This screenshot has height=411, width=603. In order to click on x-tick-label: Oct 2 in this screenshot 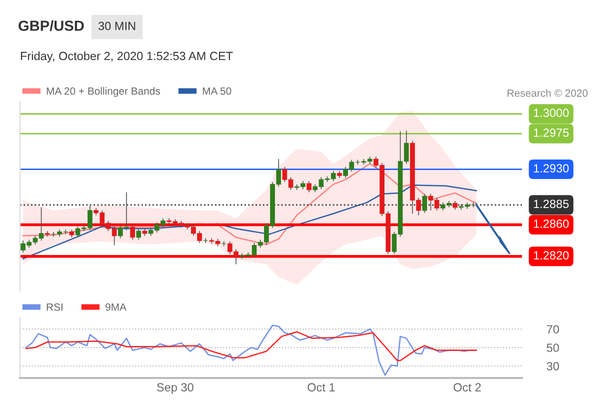, I will do `click(467, 387)`.